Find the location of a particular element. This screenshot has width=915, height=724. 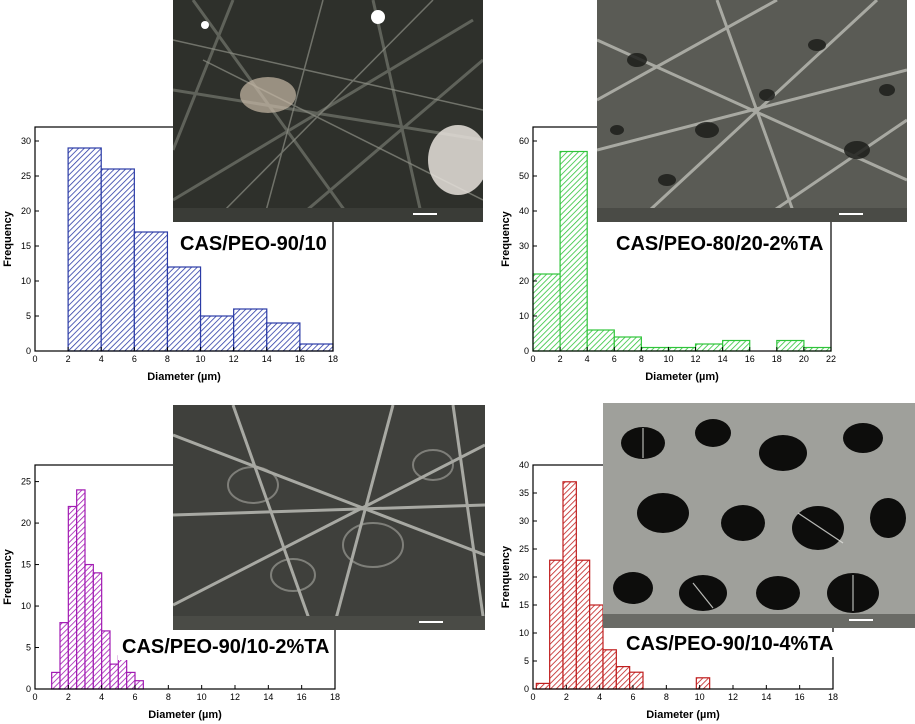

y-tick-label-4-2: 5 is located at coordinates (526, 661).